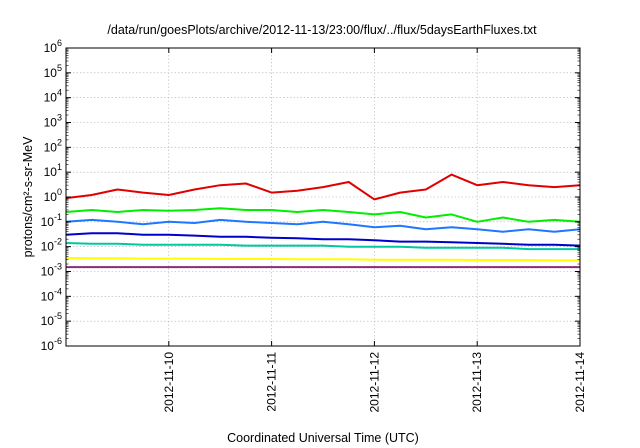 This screenshot has height=448, width=640. What do you see at coordinates (53, 71) in the screenshot?
I see `y-tick-label: 10⁵` at bounding box center [53, 71].